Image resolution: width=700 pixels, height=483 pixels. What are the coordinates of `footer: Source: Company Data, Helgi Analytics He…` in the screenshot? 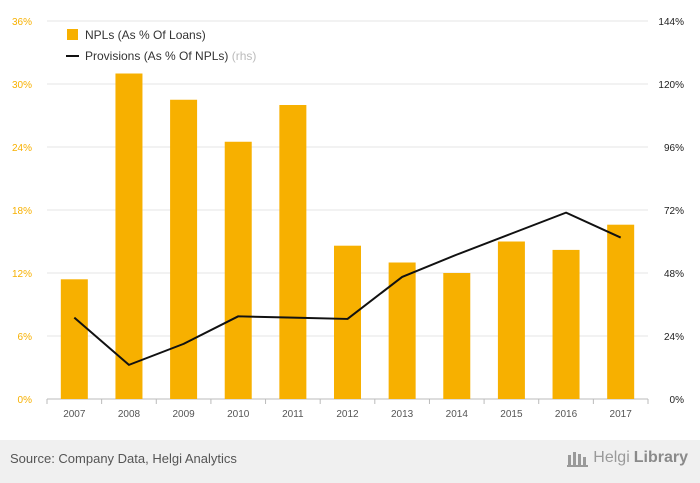 It's located at (350, 461).